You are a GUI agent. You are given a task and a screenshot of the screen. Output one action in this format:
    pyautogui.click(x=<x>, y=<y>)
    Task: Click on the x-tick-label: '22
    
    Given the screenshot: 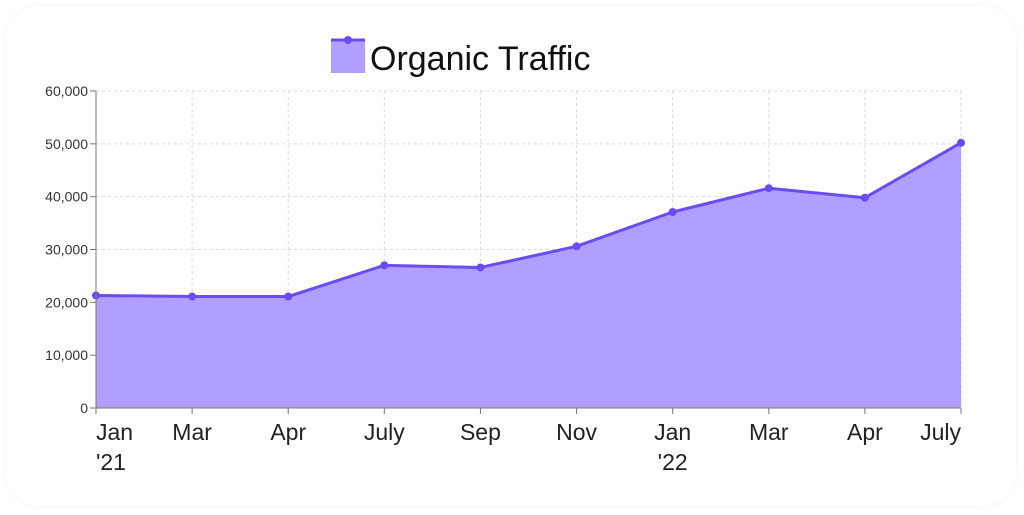 What is the action you would take?
    pyautogui.click(x=673, y=462)
    